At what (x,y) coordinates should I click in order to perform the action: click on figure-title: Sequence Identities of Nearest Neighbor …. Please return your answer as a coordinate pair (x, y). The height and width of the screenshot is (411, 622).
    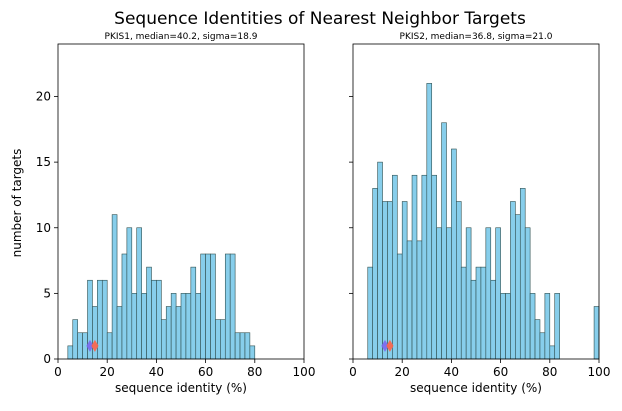
    Looking at the image, I should click on (320, 19).